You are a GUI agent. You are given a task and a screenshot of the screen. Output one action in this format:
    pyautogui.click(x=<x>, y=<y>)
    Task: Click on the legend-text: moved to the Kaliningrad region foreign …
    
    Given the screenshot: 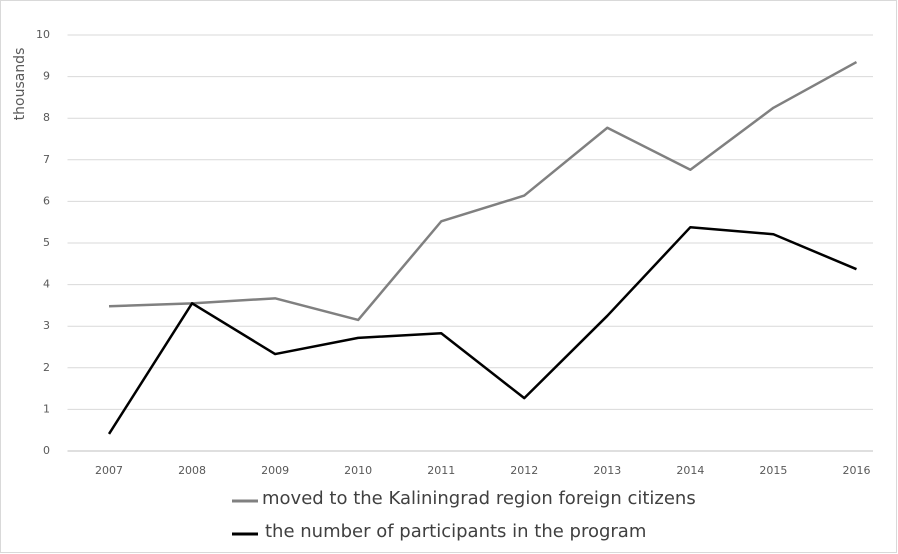 What is the action you would take?
    pyautogui.click(x=479, y=498)
    